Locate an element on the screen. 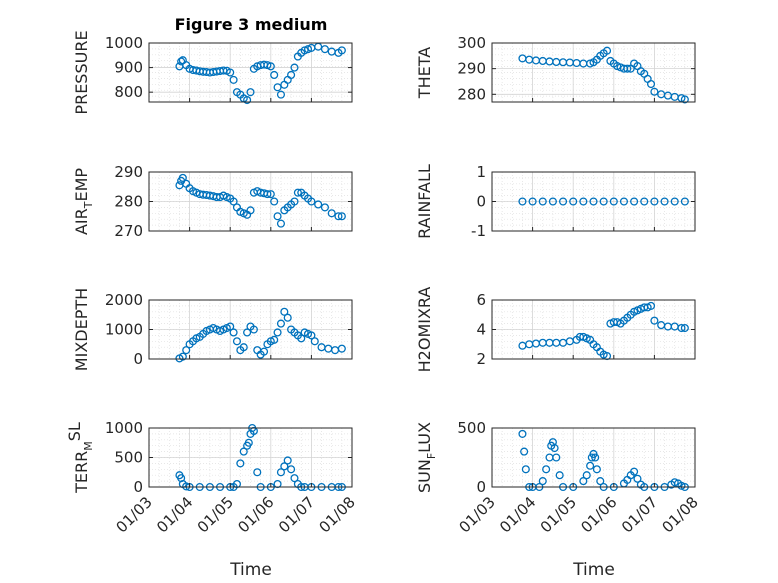 The height and width of the screenshot is (583, 778). y-tick-label: 4 is located at coordinates (481, 330).